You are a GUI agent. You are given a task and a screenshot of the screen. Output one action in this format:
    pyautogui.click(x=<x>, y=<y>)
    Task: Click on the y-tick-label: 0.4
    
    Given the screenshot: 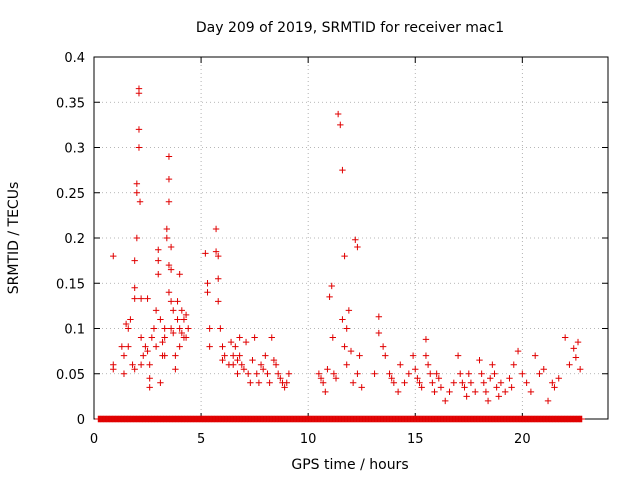 What is the action you would take?
    pyautogui.click(x=74, y=58)
    